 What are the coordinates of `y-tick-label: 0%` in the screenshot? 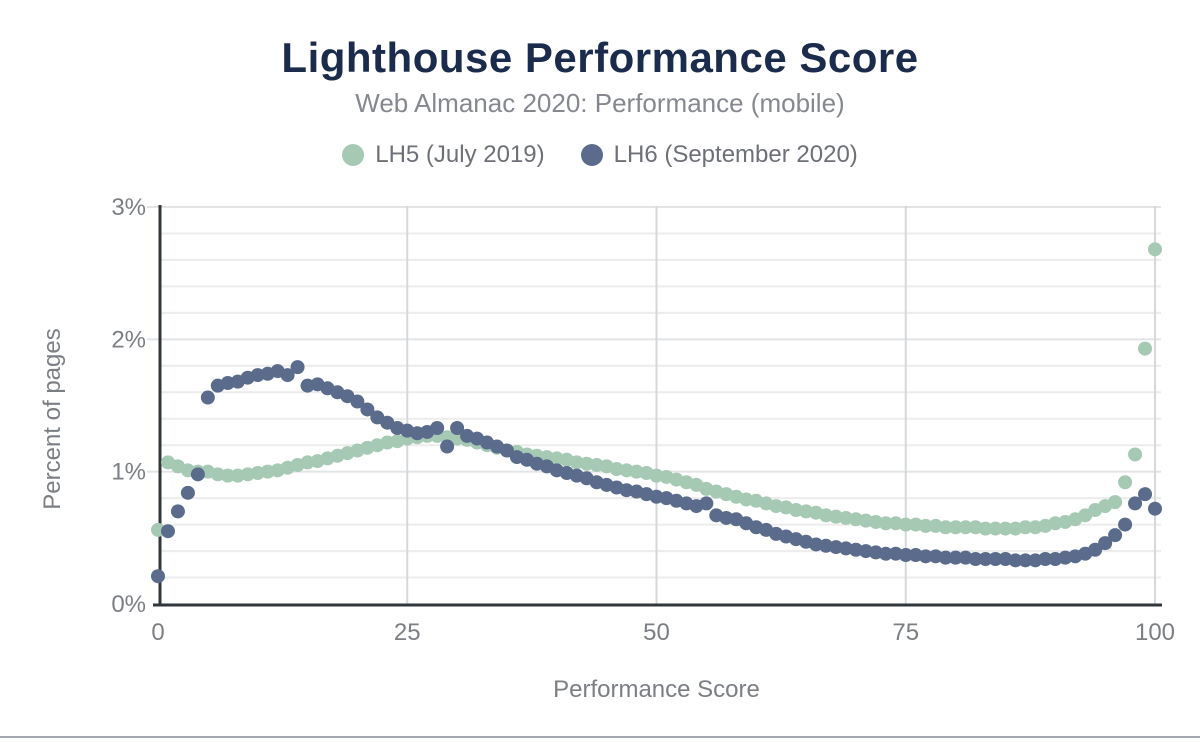 It's located at (128, 604).